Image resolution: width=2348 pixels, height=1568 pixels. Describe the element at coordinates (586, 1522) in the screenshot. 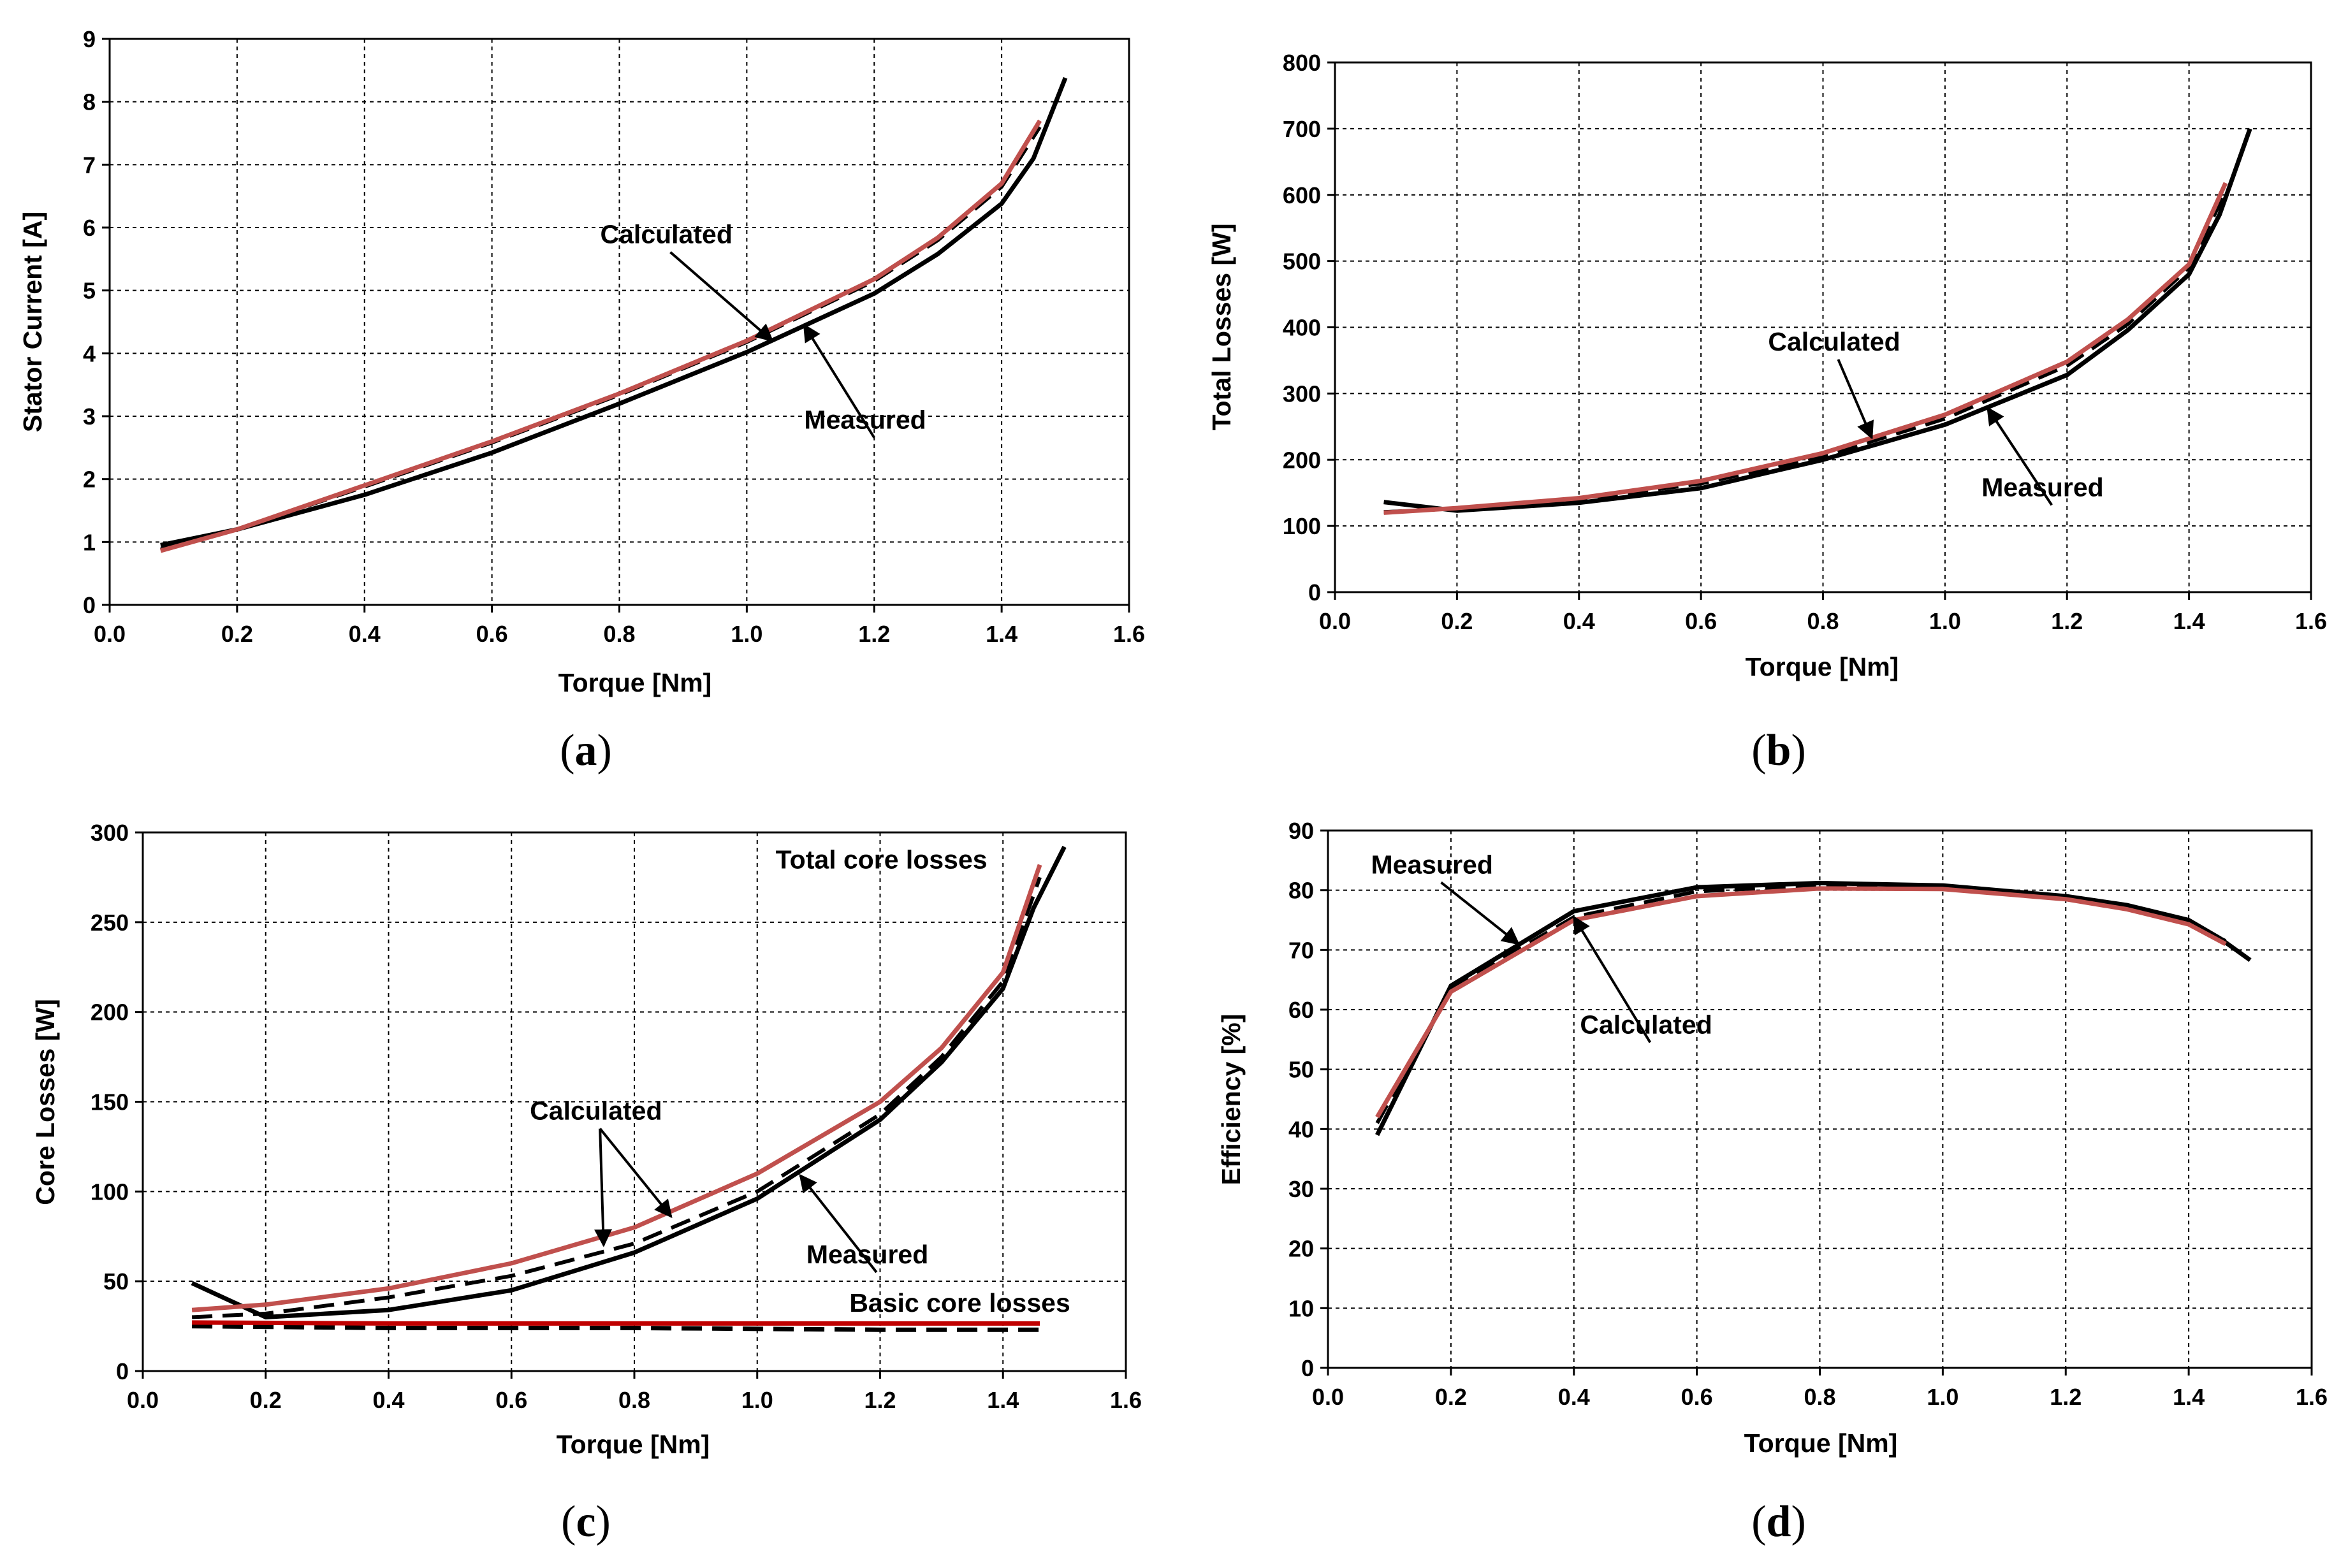

I see `panel-label-c: (c)` at that location.